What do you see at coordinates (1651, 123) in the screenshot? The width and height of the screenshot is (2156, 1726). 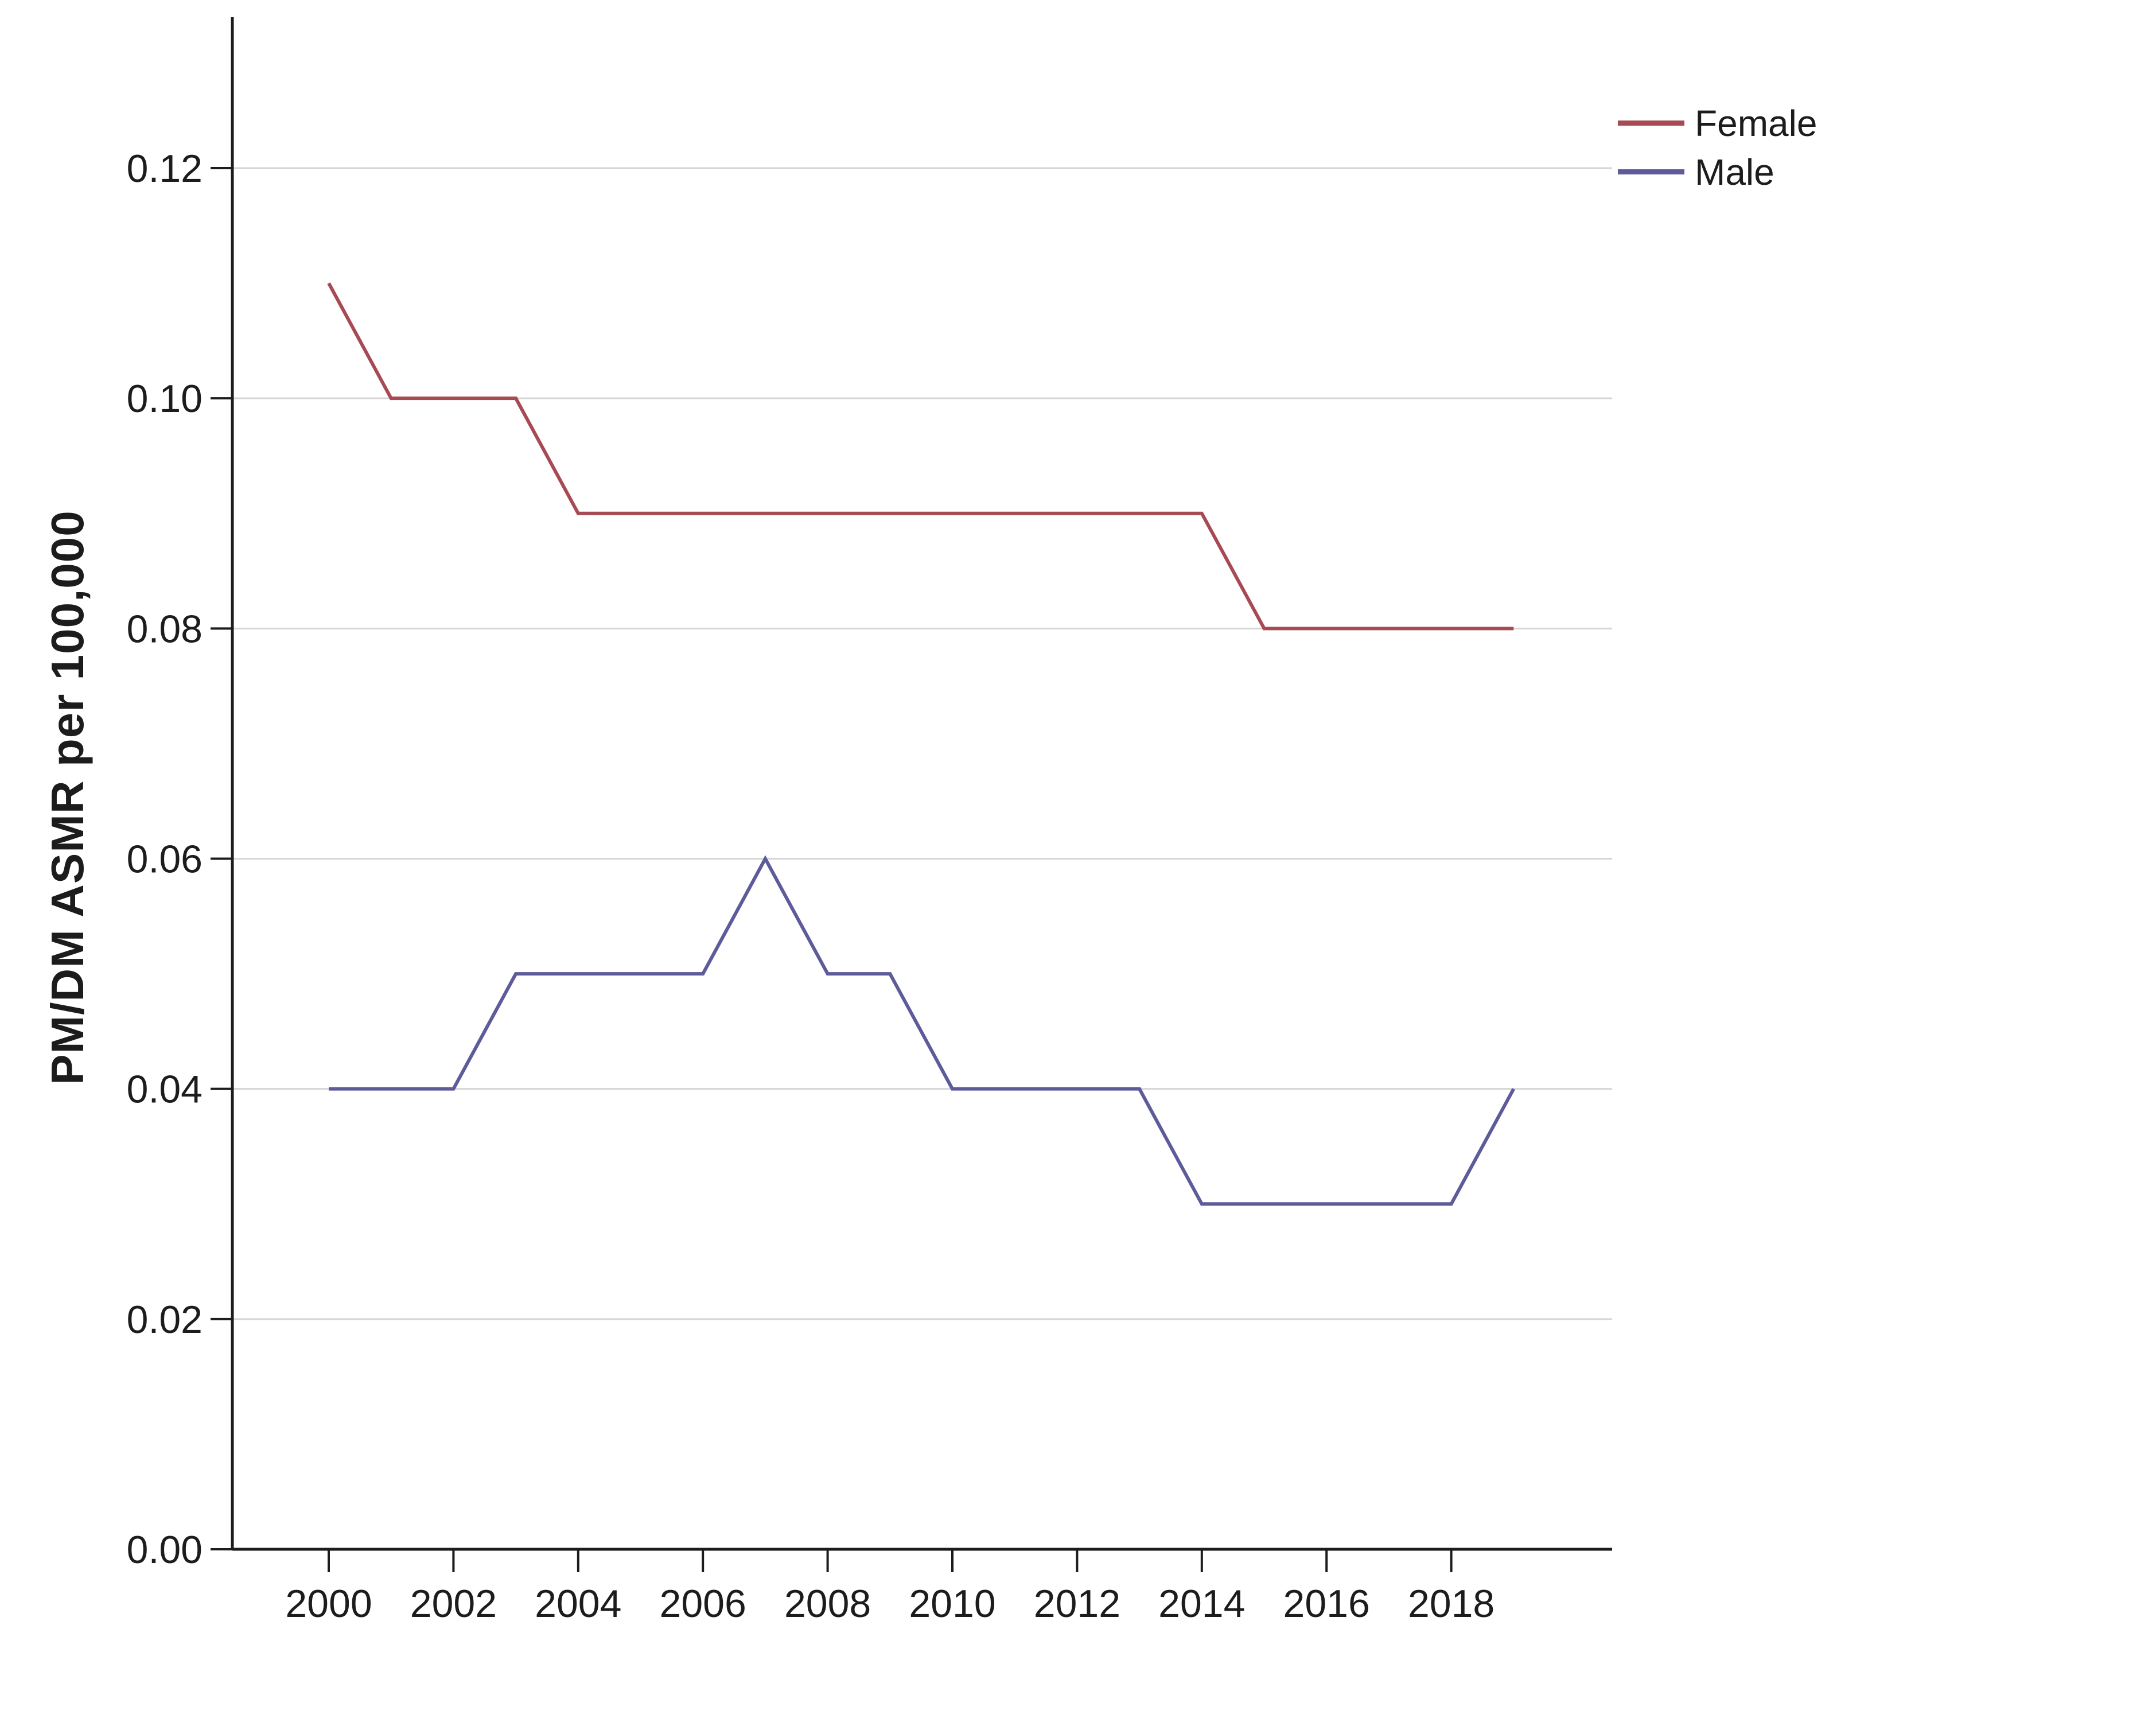 I see `legend-swatch-female` at bounding box center [1651, 123].